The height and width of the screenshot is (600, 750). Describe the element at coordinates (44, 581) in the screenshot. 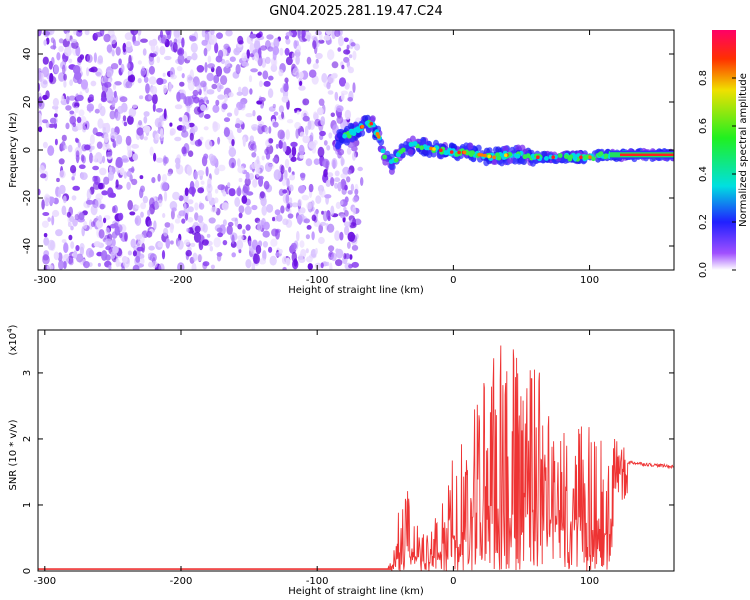

I see `x-tick-label: -300` at that location.